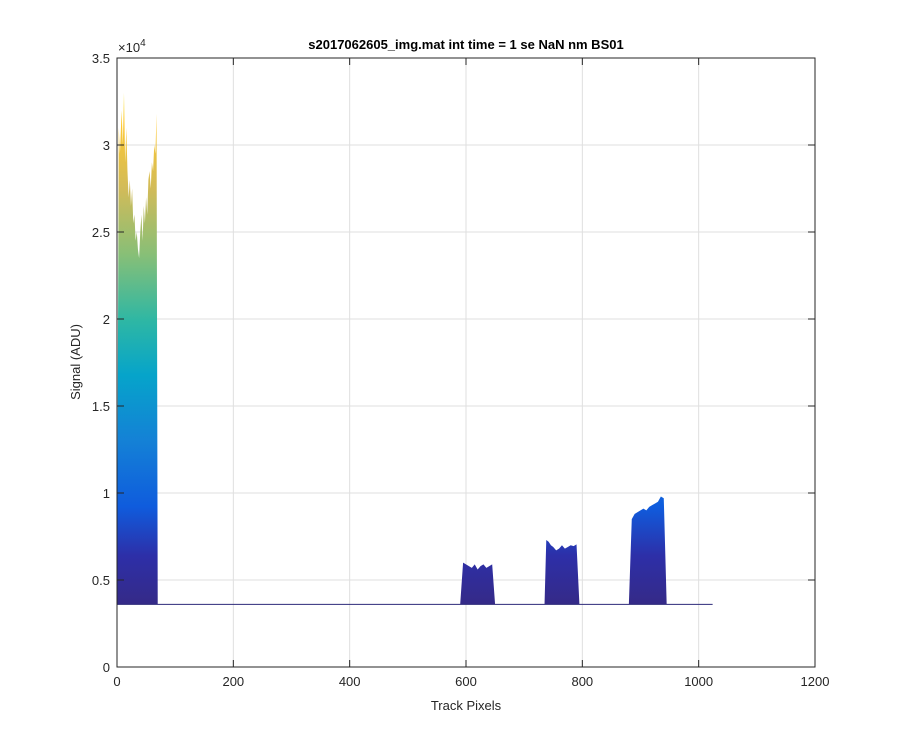  What do you see at coordinates (233, 681) in the screenshot?
I see `x-tick-label: 200` at bounding box center [233, 681].